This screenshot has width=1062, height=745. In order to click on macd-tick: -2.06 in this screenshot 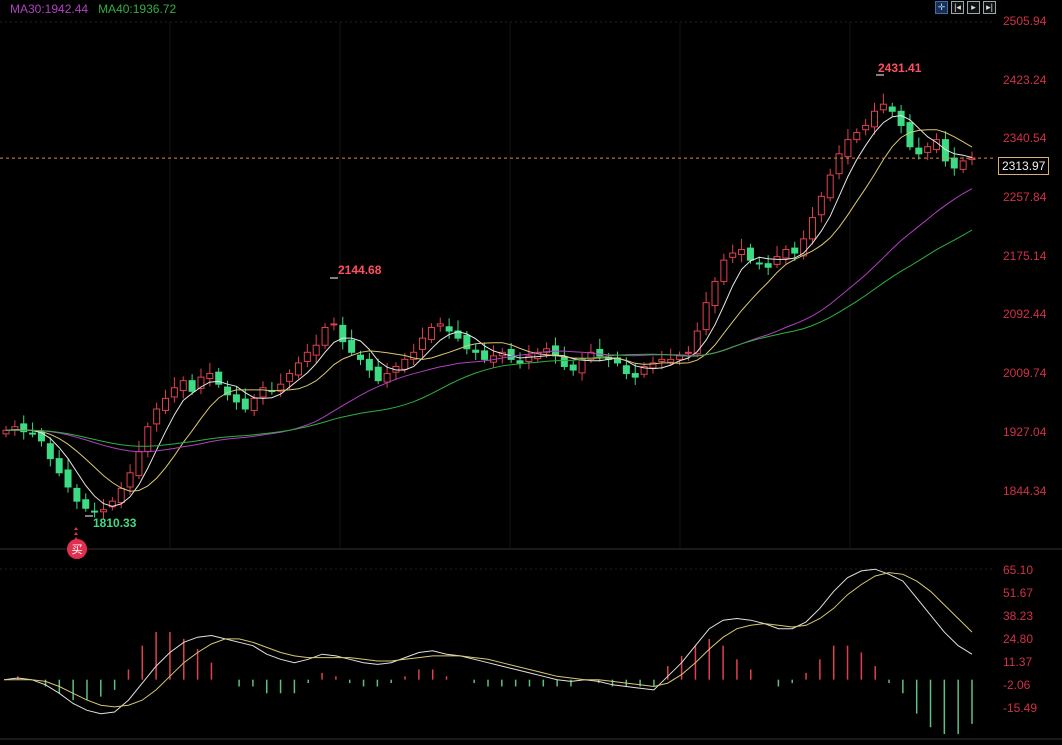, I will do `click(1017, 685)`.